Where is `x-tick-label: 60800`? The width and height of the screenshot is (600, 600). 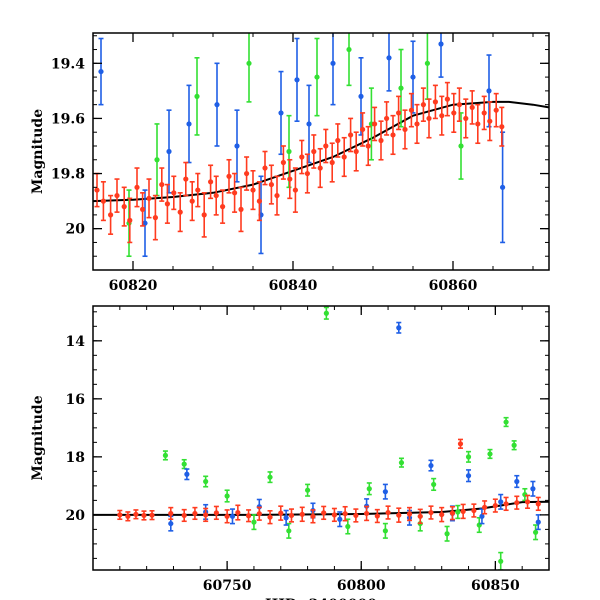
x-tick-label: 60800 is located at coordinates (361, 586).